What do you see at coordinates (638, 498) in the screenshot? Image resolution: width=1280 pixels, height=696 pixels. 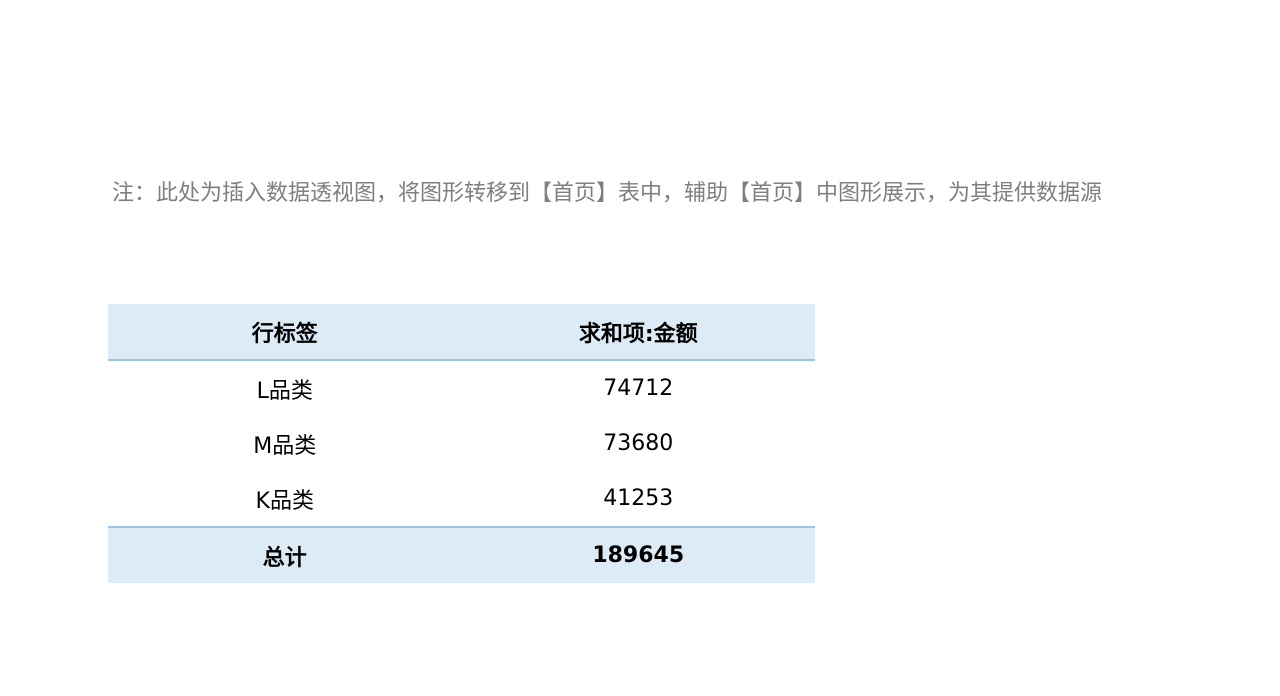 I see `row-value: 41253` at bounding box center [638, 498].